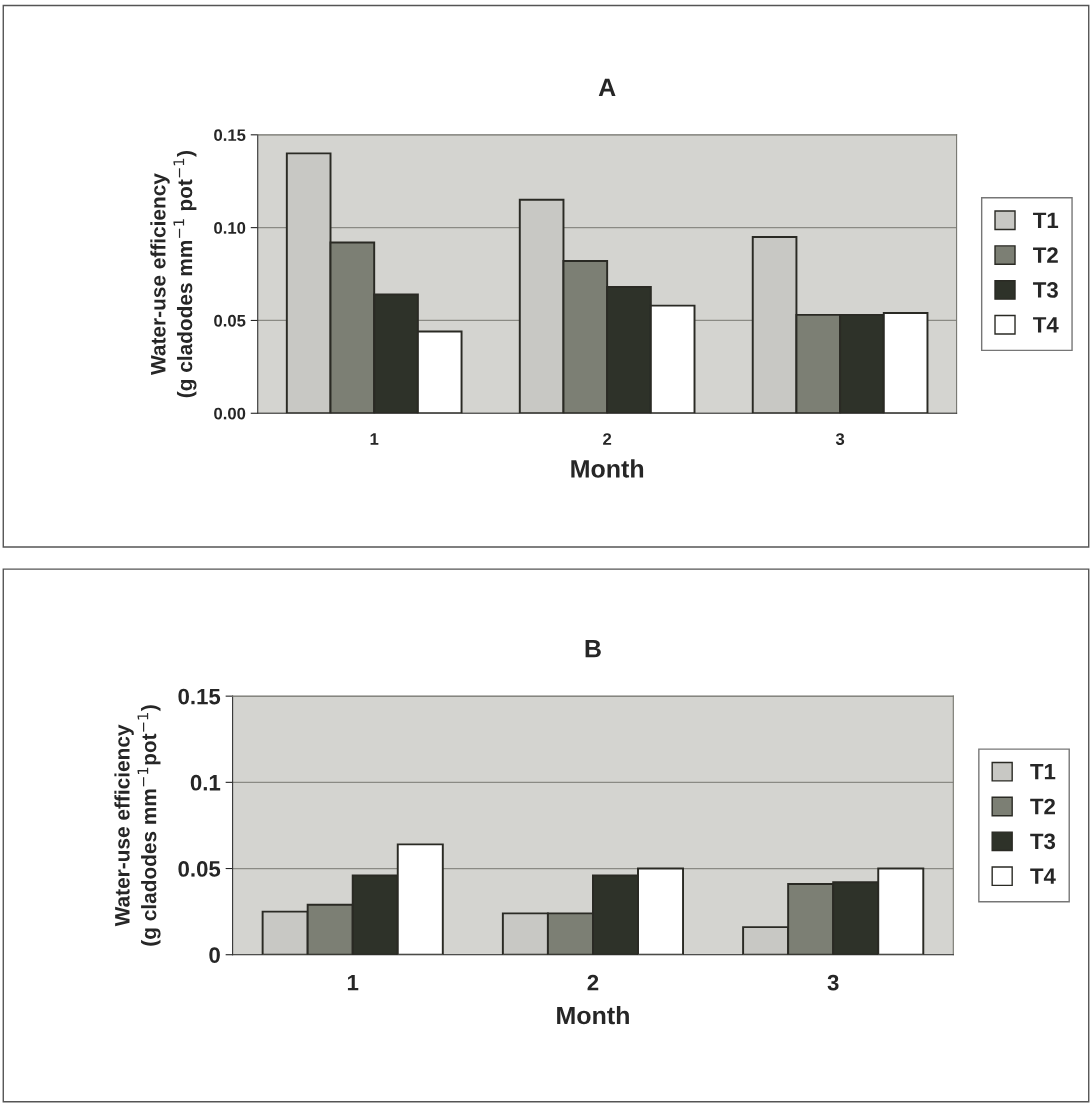 The height and width of the screenshot is (1105, 1092). I want to click on y-tick-label: 0, so click(214, 955).